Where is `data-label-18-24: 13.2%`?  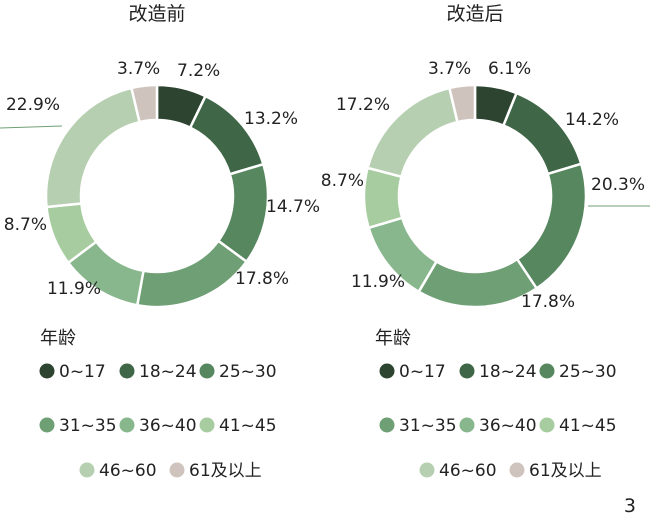
data-label-18-24: 13.2% is located at coordinates (271, 119).